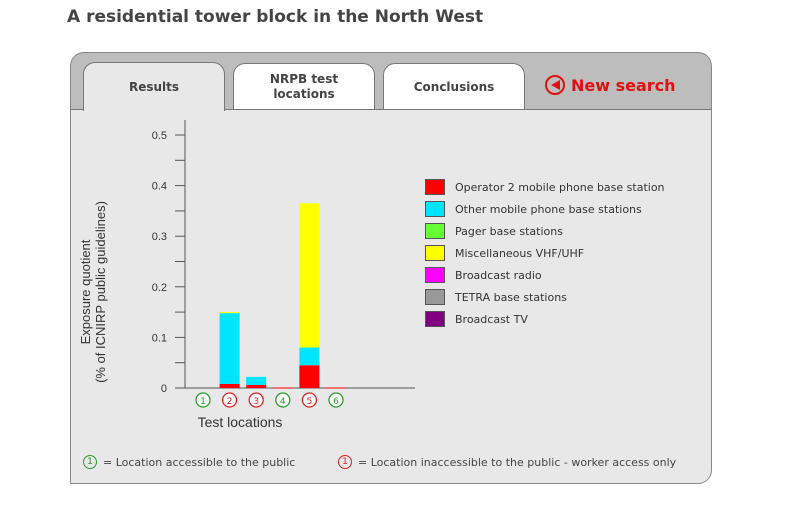 The image size is (800, 510). Describe the element at coordinates (240, 422) in the screenshot. I see `x-axis-label: Test locations` at that location.